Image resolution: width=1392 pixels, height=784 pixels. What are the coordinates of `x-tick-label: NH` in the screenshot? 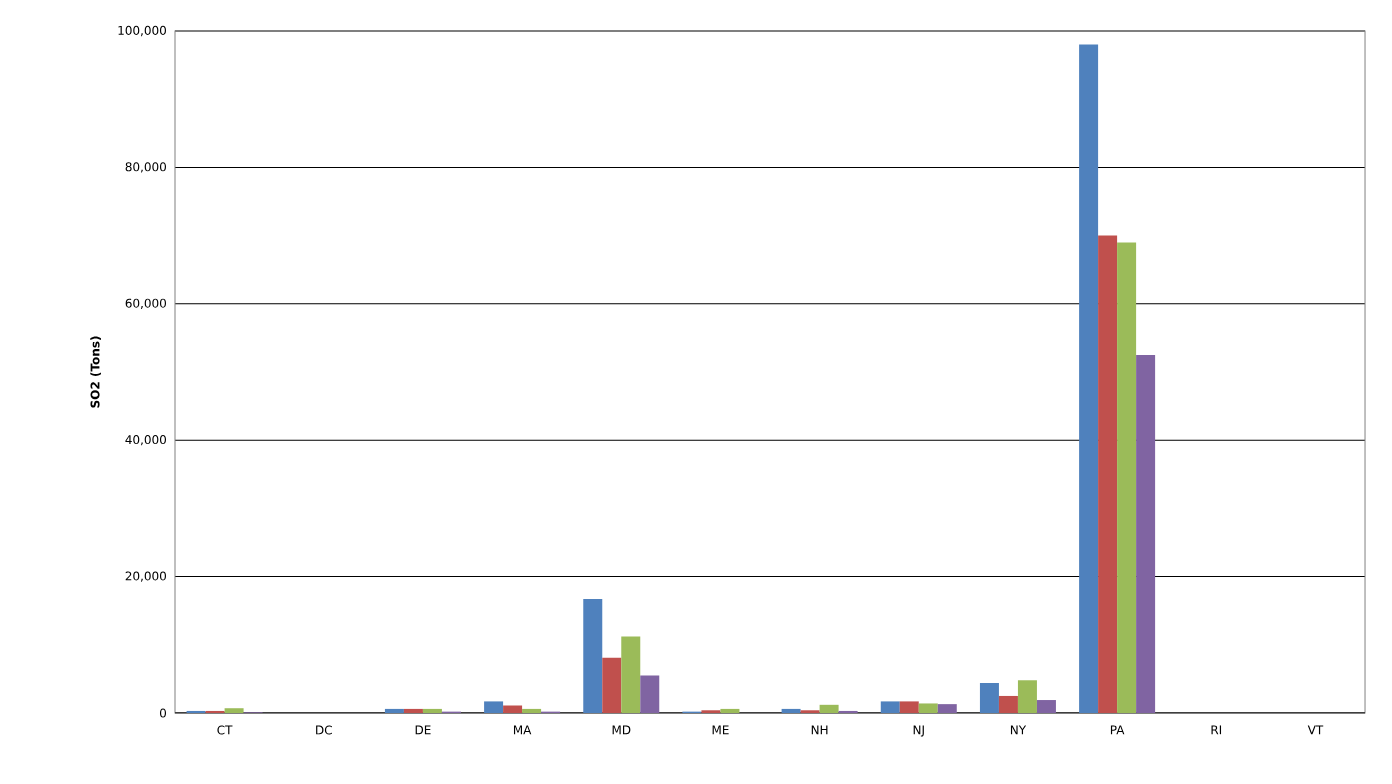 It's located at (819, 730).